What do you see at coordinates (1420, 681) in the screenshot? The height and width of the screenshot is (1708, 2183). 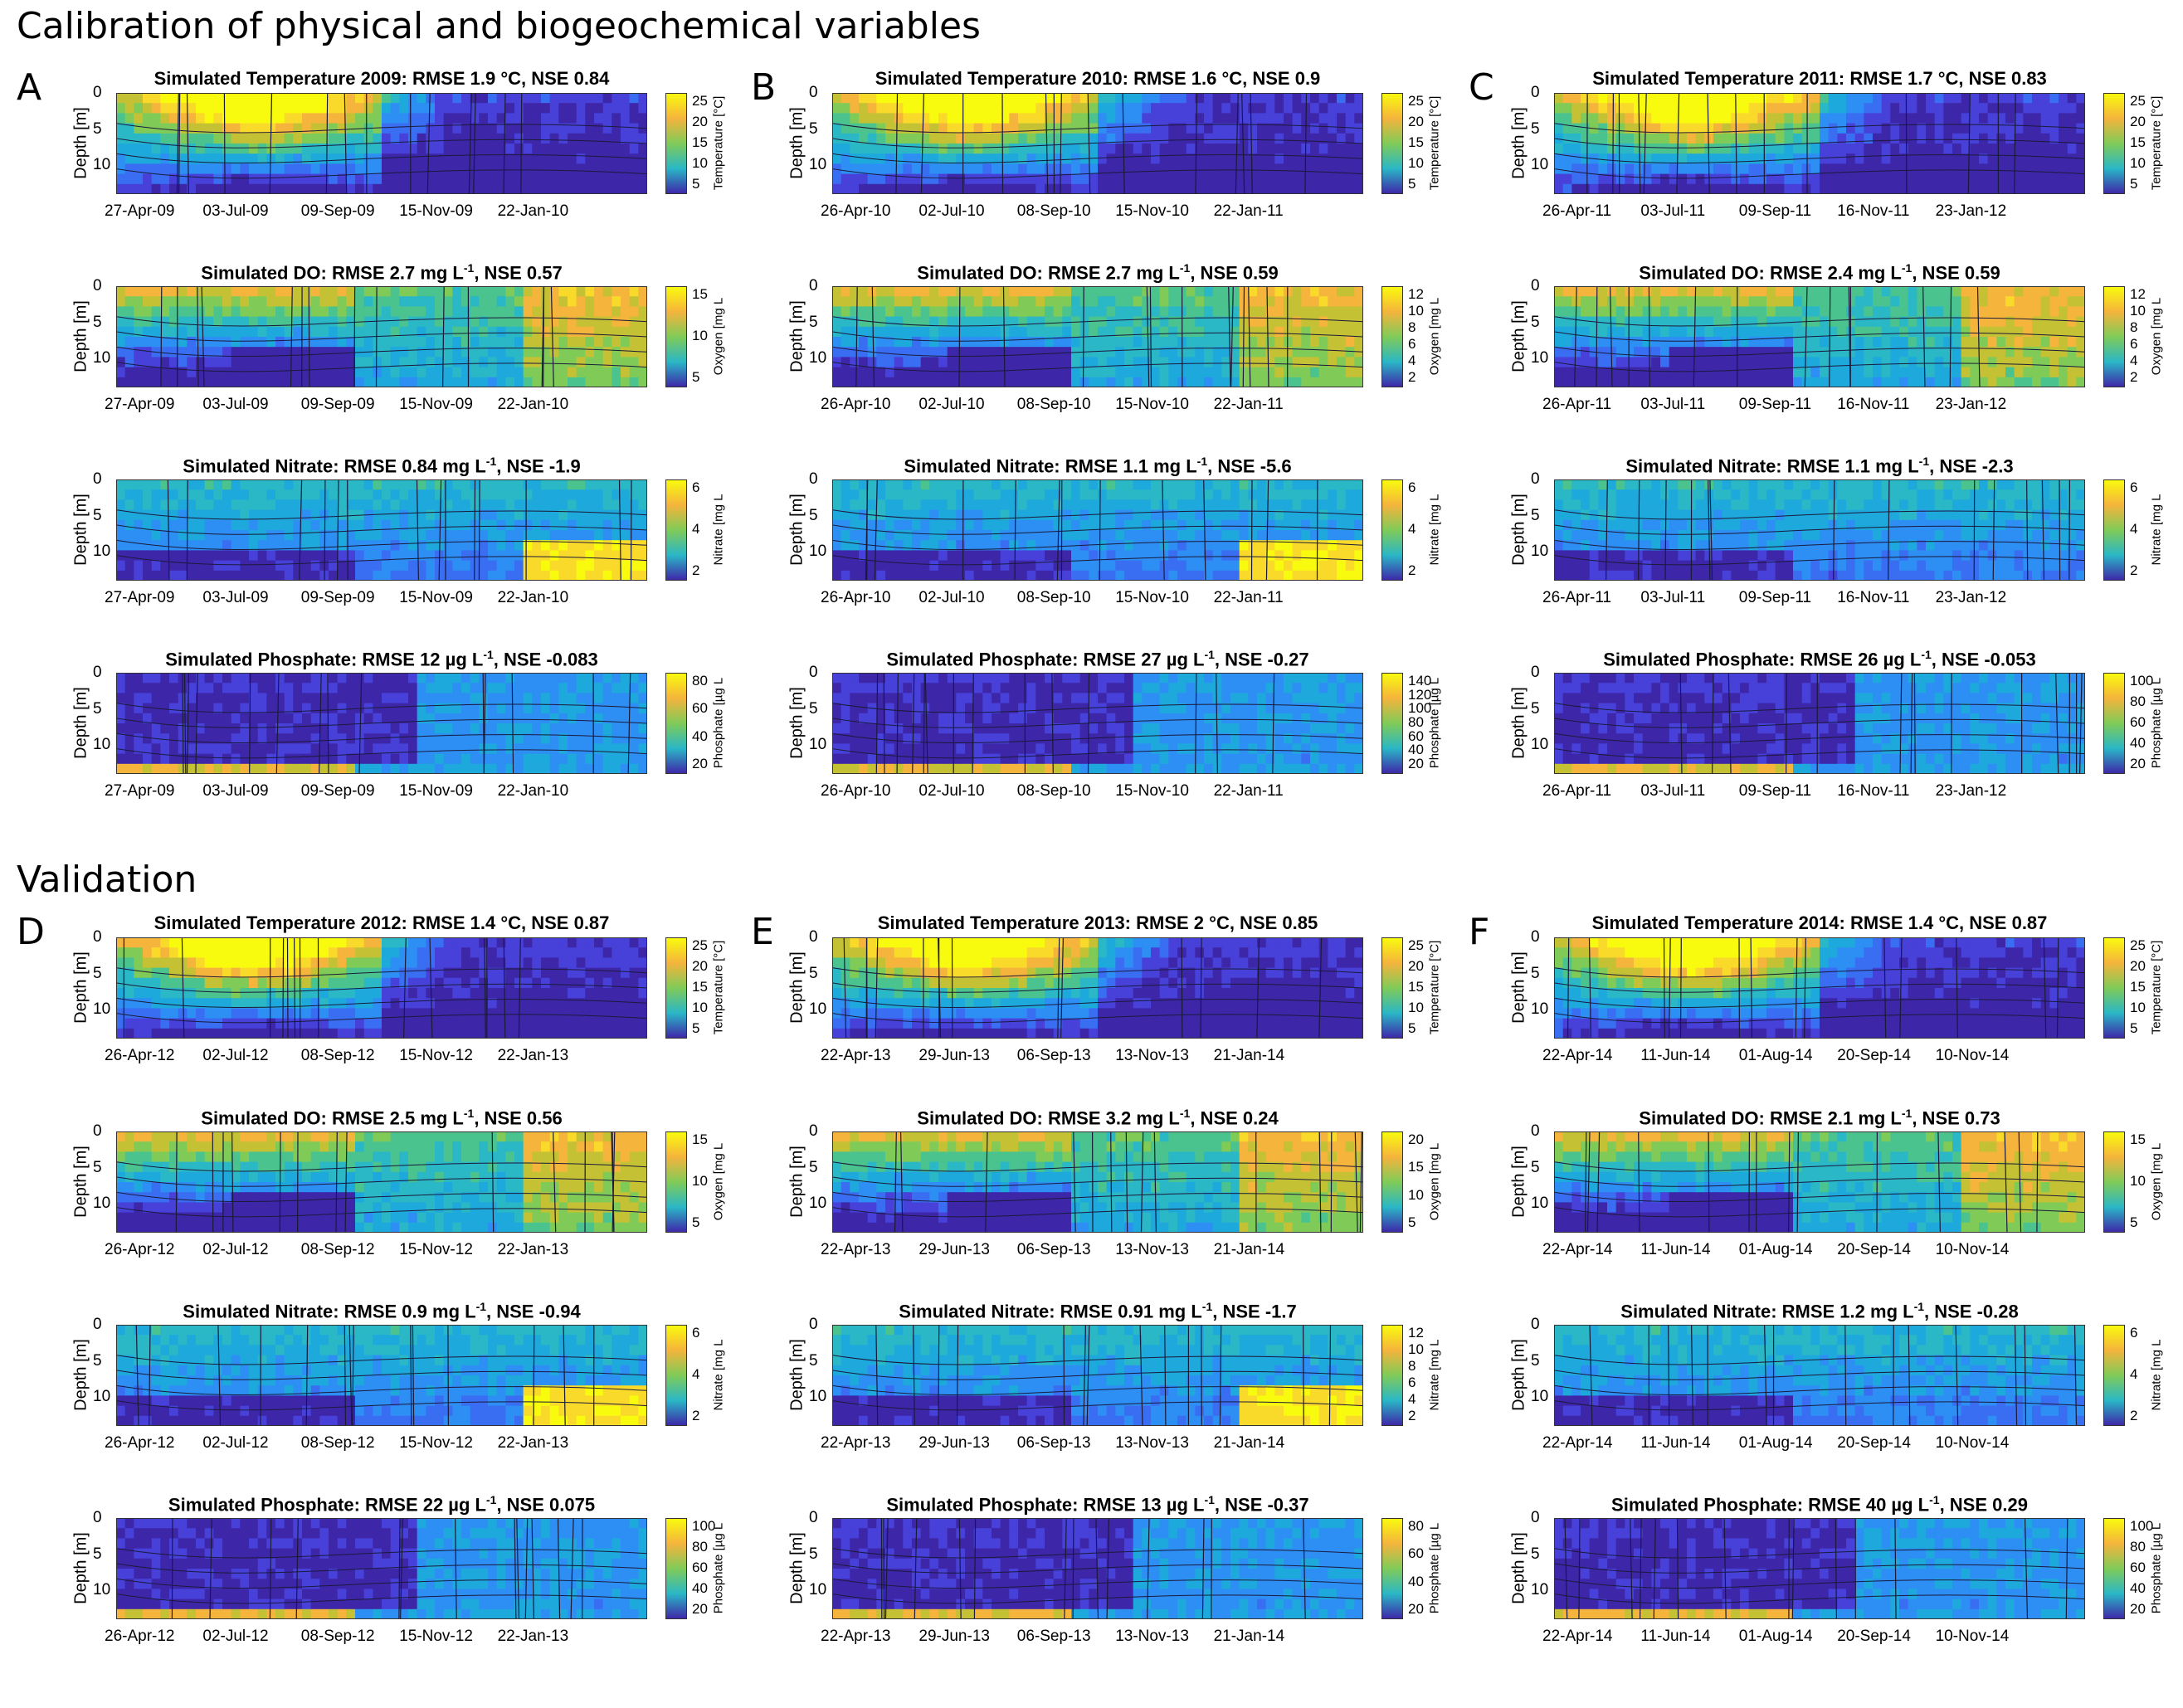 I see `colorbar-tick-label: 140` at bounding box center [1420, 681].